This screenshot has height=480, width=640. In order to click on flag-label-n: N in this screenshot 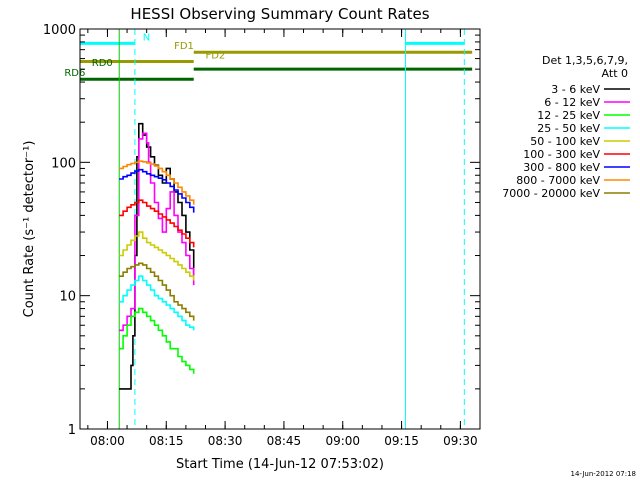, I will do `click(146, 37)`.